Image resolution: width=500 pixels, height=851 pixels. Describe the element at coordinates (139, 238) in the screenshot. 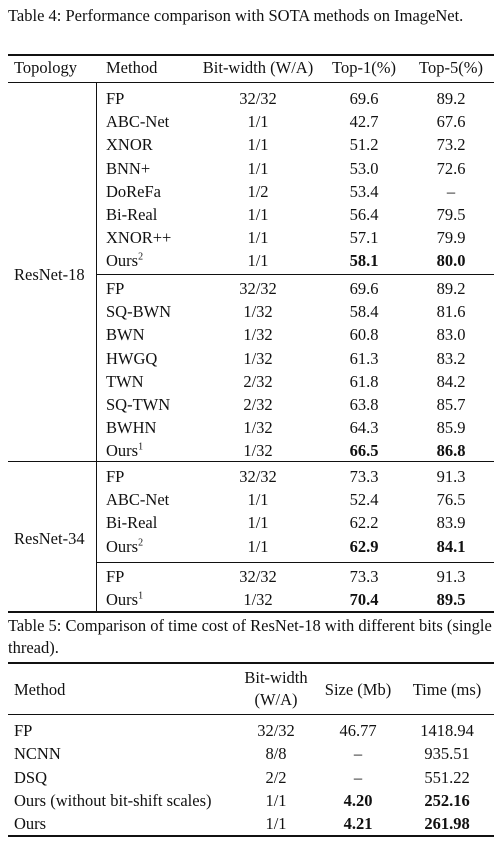

I see `method-cell: XNOR++` at that location.